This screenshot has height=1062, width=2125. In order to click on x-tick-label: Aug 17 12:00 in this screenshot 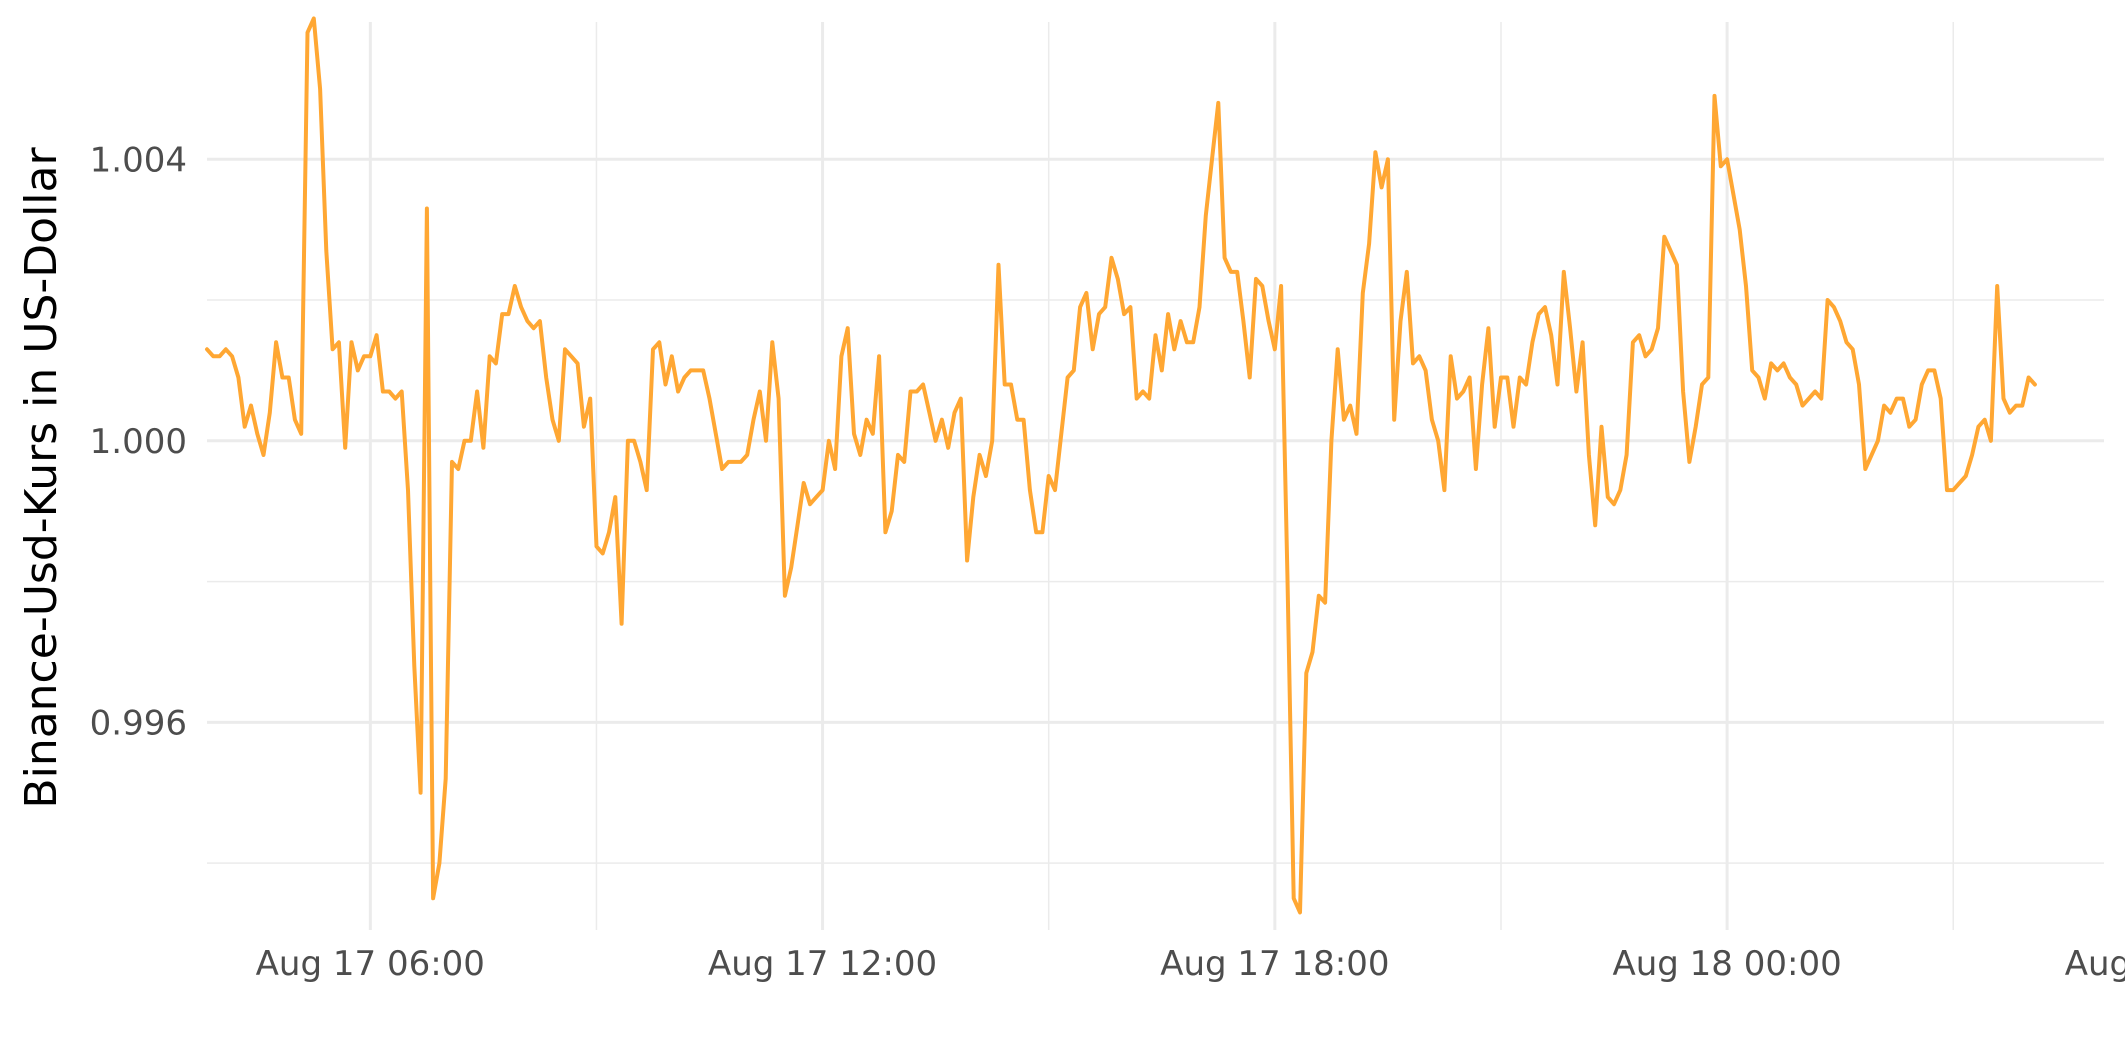, I will do `click(822, 964)`.